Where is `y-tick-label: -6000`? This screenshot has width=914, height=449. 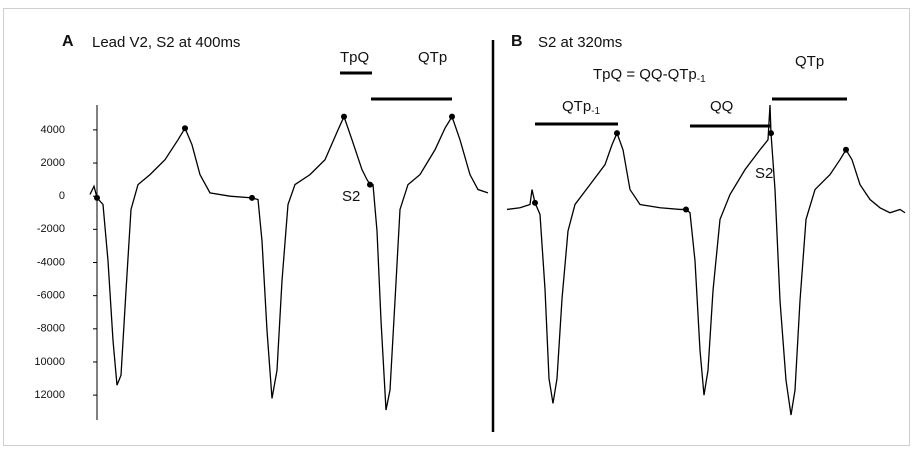
y-tick-label: -6000 is located at coordinates (51, 296).